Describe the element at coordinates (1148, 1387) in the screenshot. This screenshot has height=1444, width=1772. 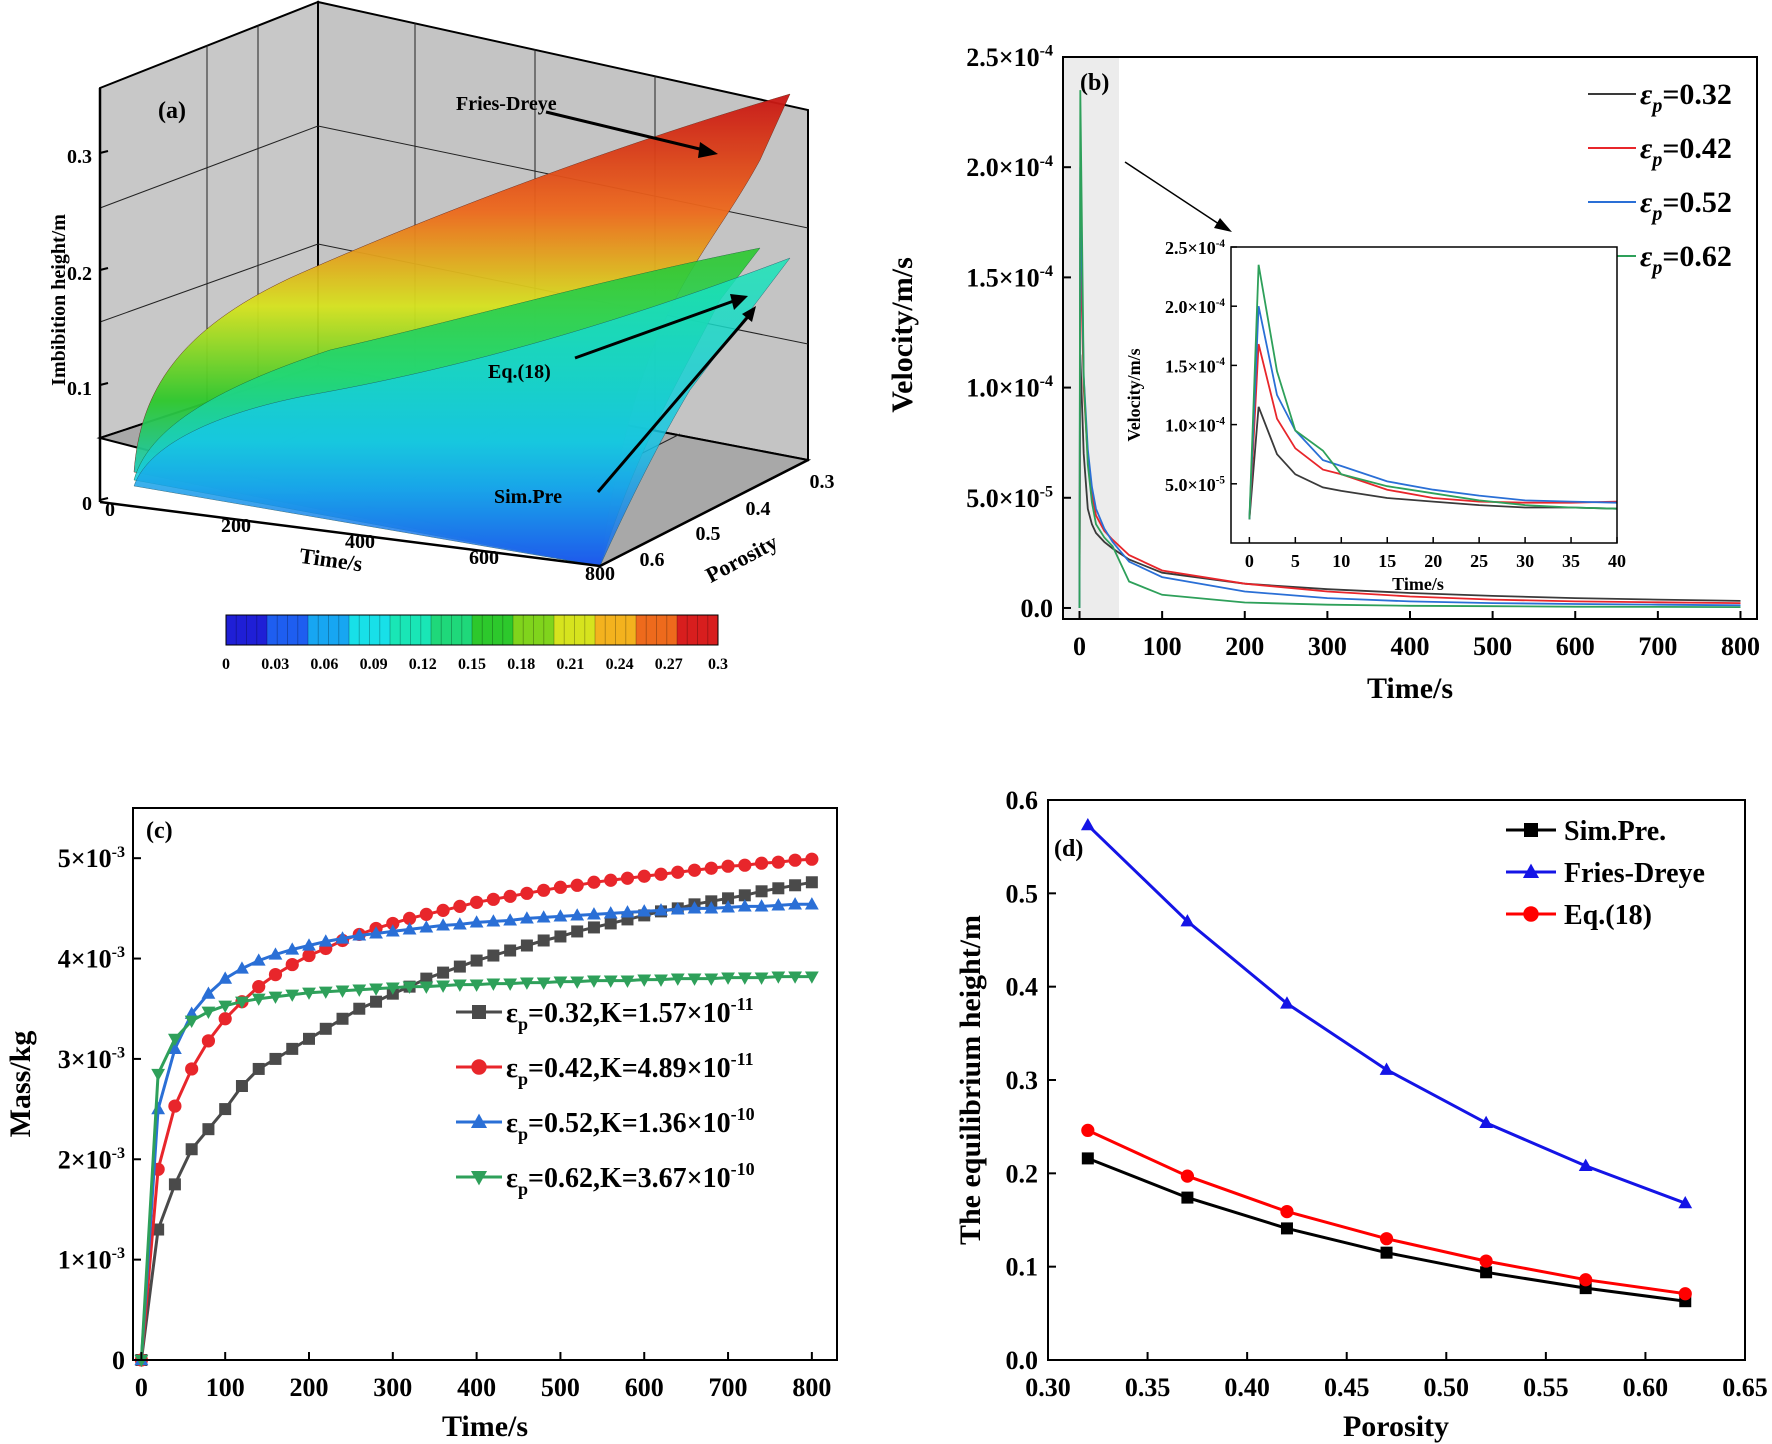
I see `x-tick-label: 0.35` at that location.